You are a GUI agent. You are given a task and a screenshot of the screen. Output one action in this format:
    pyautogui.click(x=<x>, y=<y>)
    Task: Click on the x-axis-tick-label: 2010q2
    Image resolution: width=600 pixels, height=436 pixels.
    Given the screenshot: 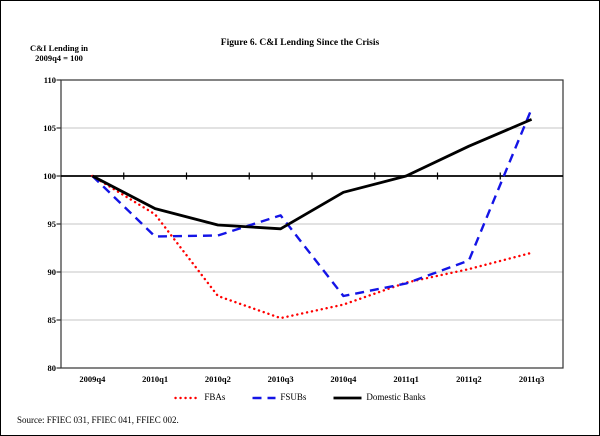 What is the action you would take?
    pyautogui.click(x=217, y=379)
    